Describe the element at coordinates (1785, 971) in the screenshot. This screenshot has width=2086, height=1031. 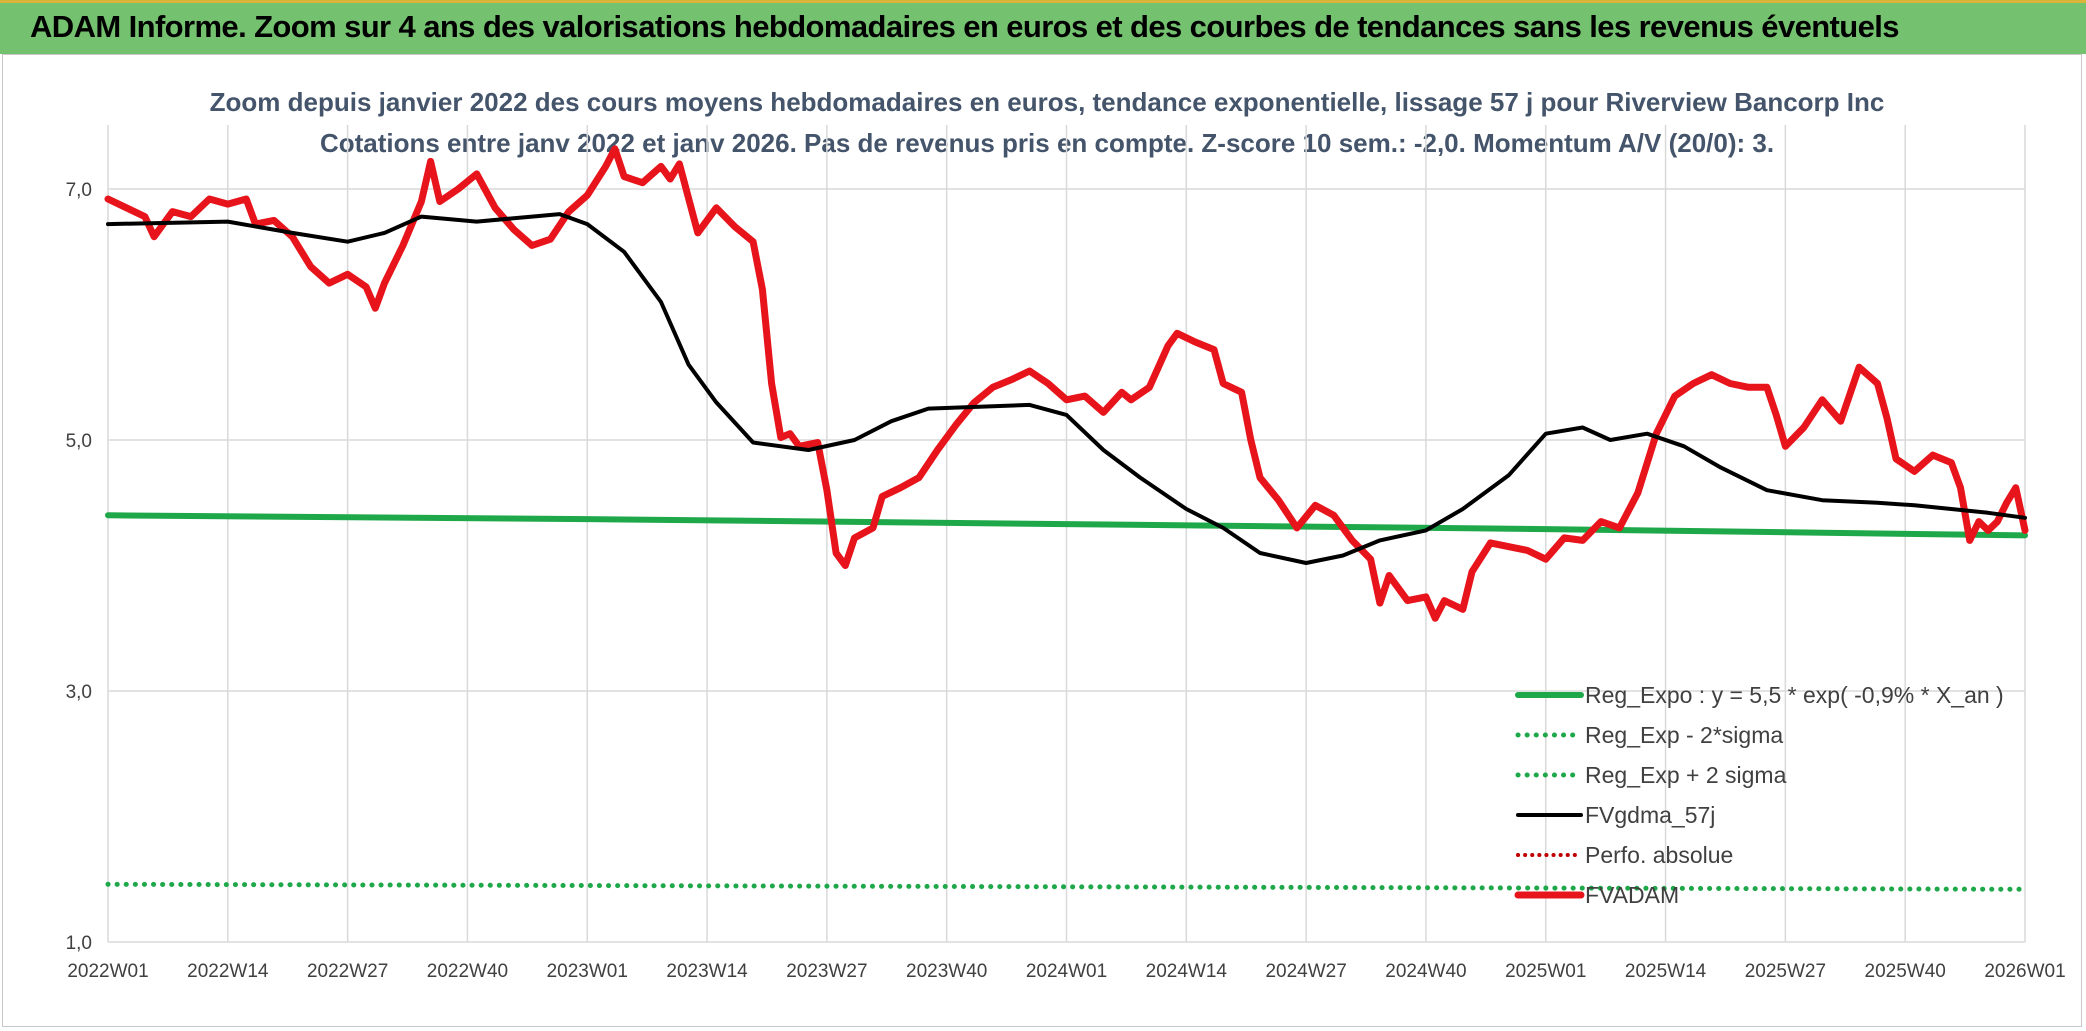
I see `x-tick-label: 2025W27` at that location.